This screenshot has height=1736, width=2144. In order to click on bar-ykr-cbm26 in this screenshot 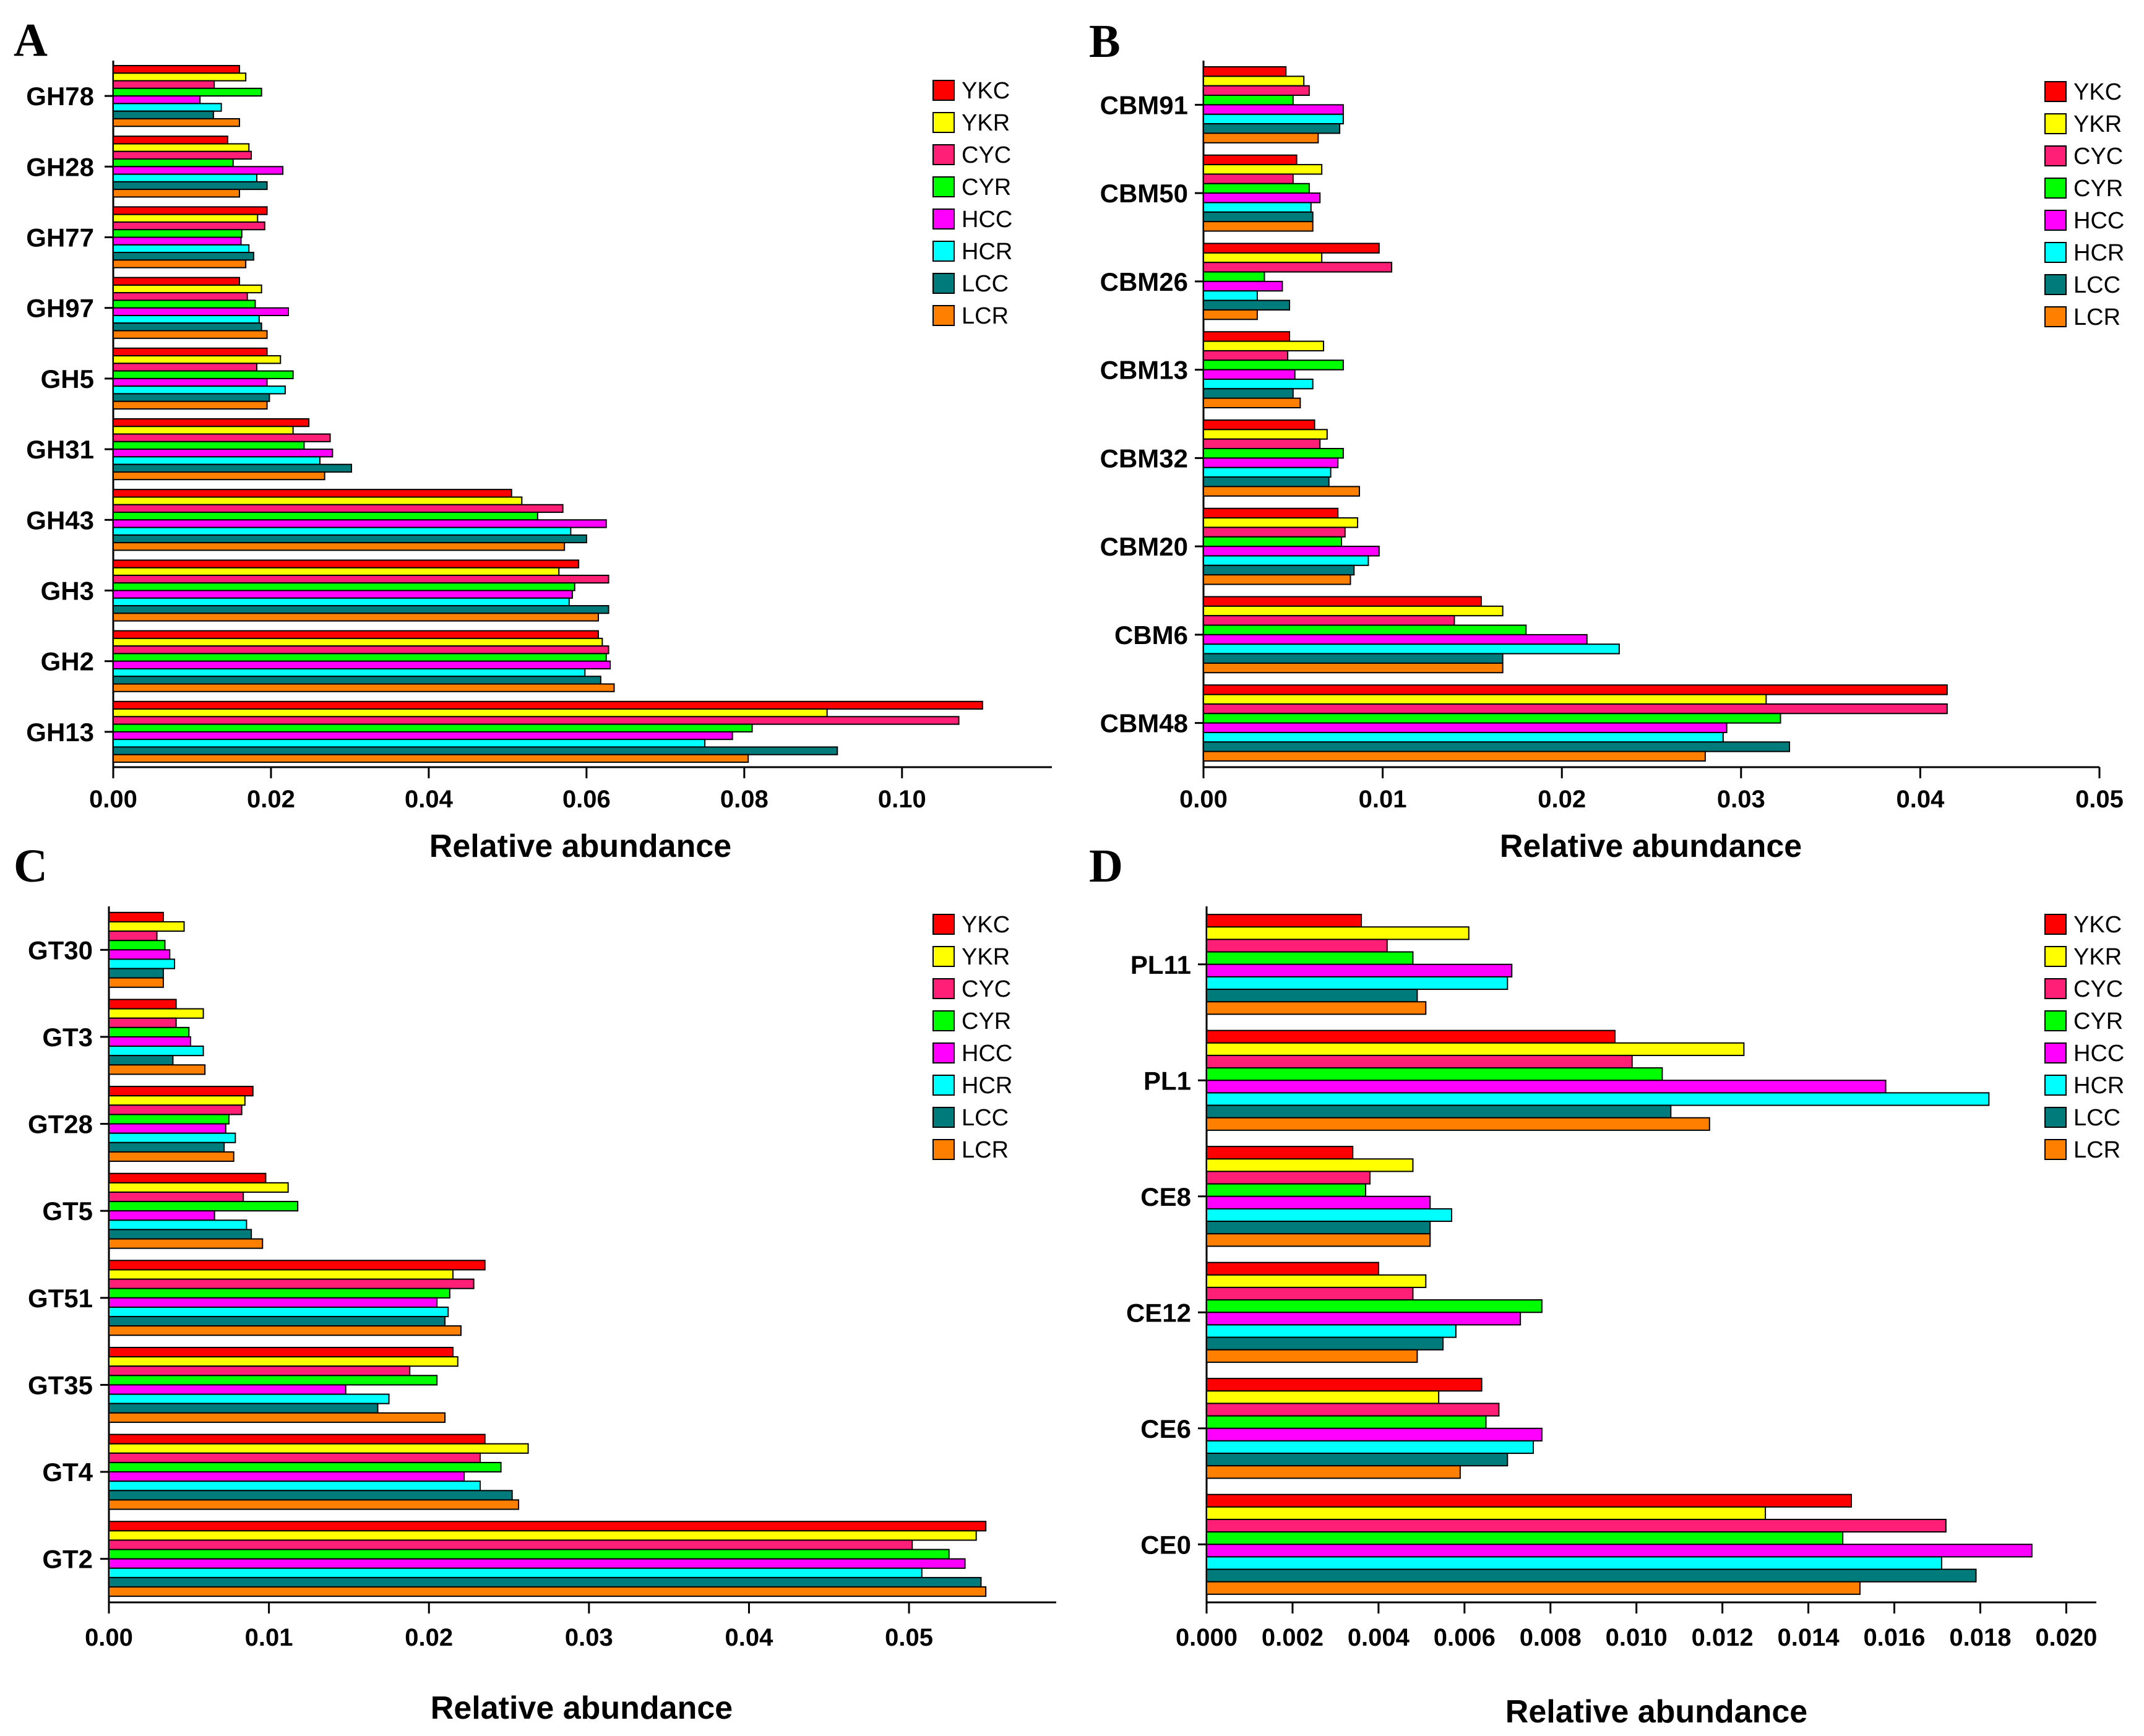, I will do `click(1263, 258)`.